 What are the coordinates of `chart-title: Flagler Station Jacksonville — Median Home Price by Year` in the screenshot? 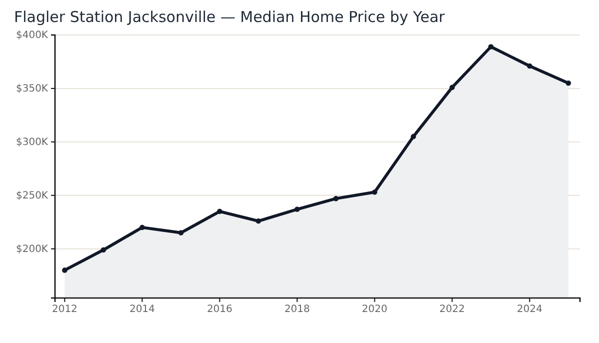 It's located at (230, 17).